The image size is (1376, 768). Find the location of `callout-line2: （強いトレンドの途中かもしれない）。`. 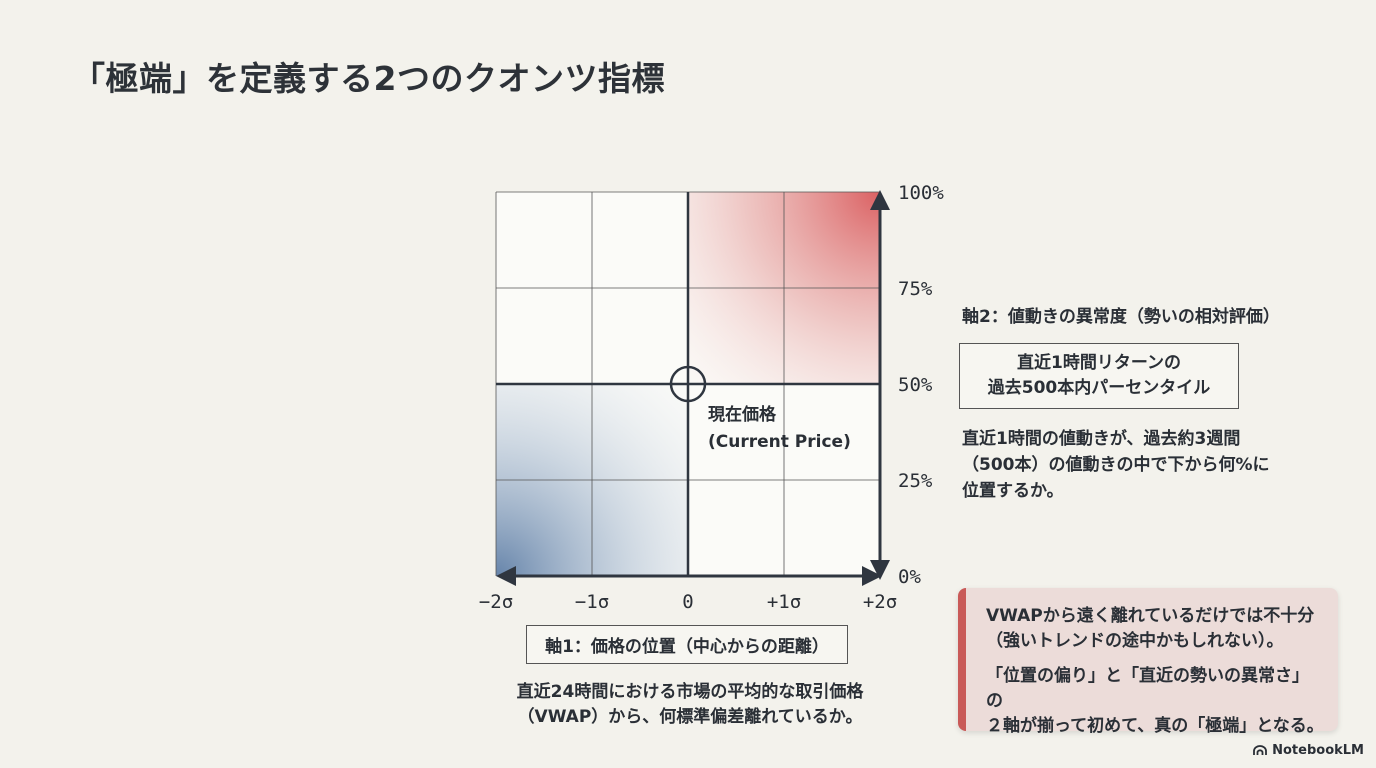

callout-line2: （強いトレンドの途中かもしれない）。 is located at coordinates (1135, 641).